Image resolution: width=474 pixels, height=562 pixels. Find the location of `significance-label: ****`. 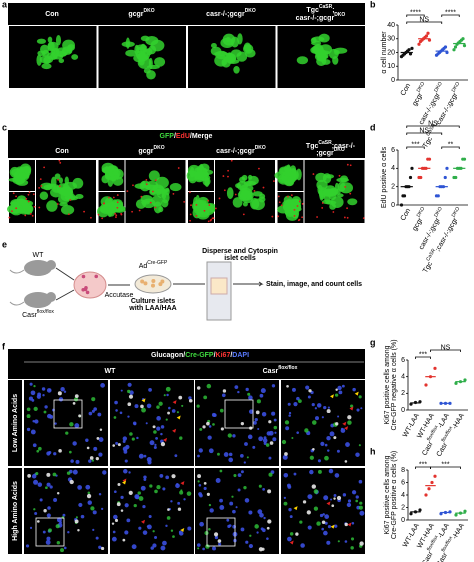

significance-label: **** is located at coordinates (415, 12).